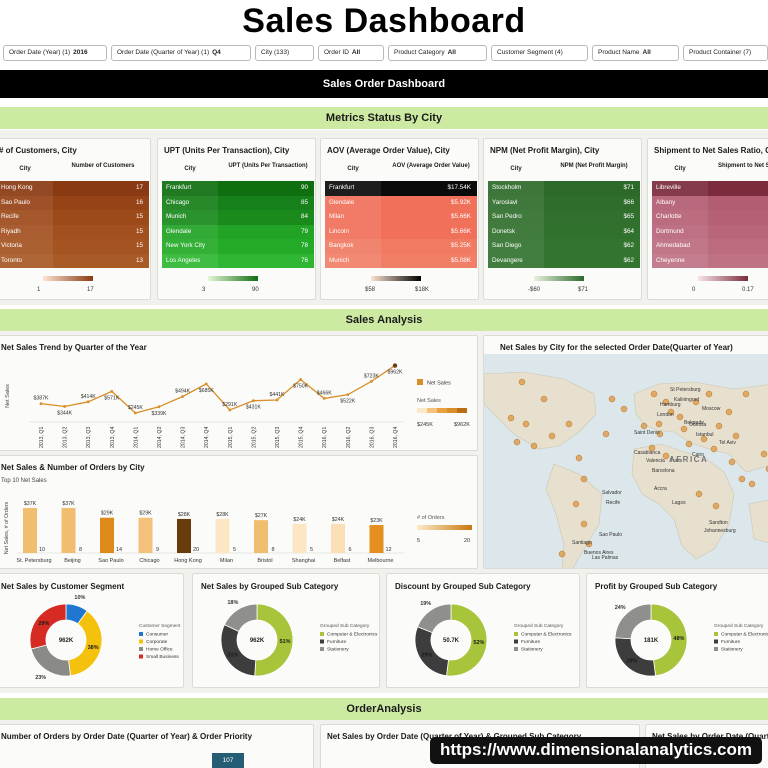 This screenshot has width=768, height=768. Describe the element at coordinates (74, 246) in the screenshot. I see `metric-row: Victoria 15` at that location.